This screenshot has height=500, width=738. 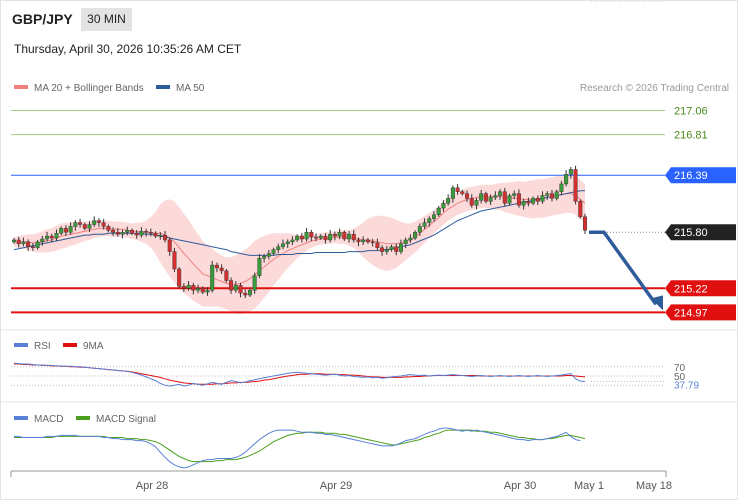 I want to click on rsi-last-label: 37.79, so click(x=686, y=386).